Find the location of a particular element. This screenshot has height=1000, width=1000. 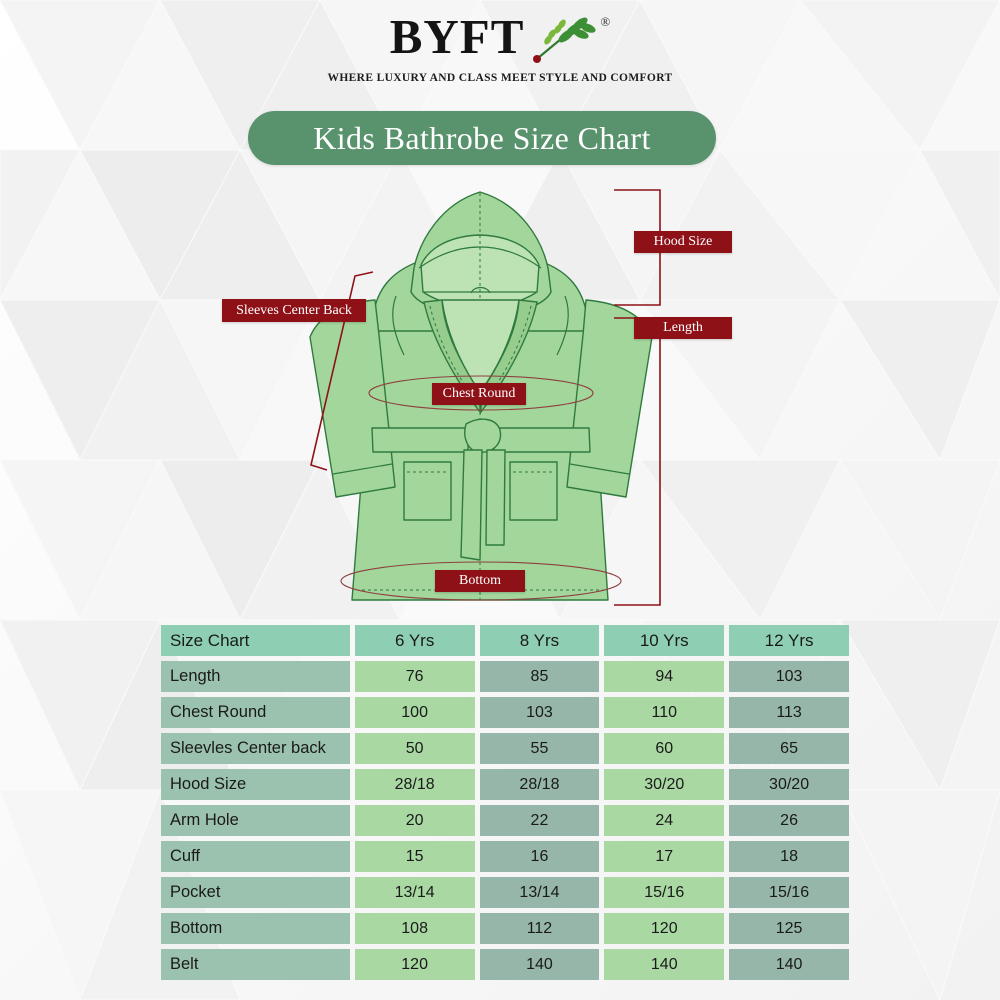

hood-eyelet-icon is located at coordinates (480, 290).